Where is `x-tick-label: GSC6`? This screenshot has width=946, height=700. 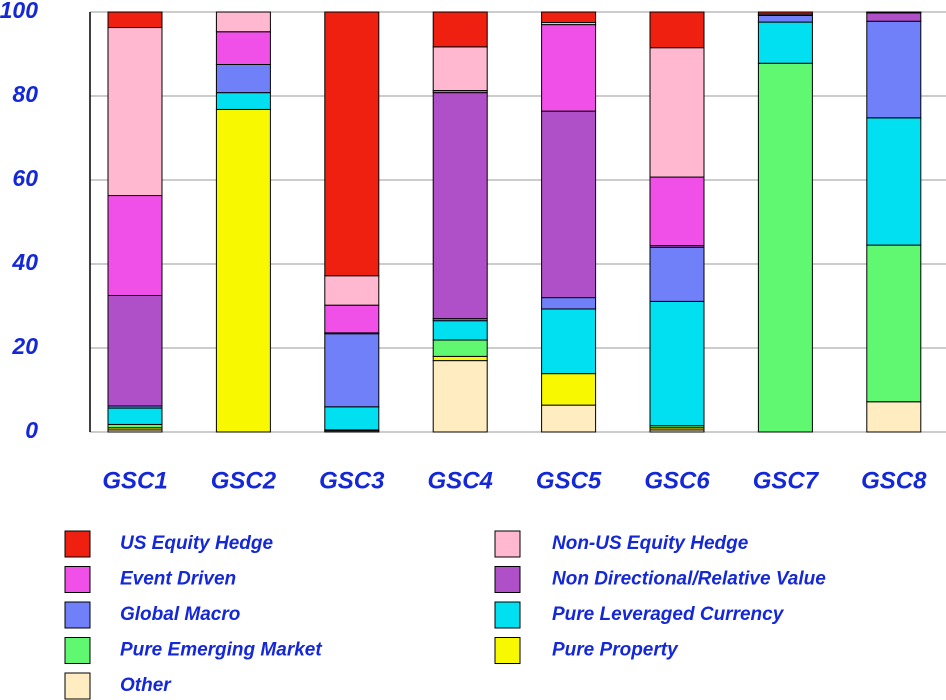
x-tick-label: GSC6 is located at coordinates (677, 480).